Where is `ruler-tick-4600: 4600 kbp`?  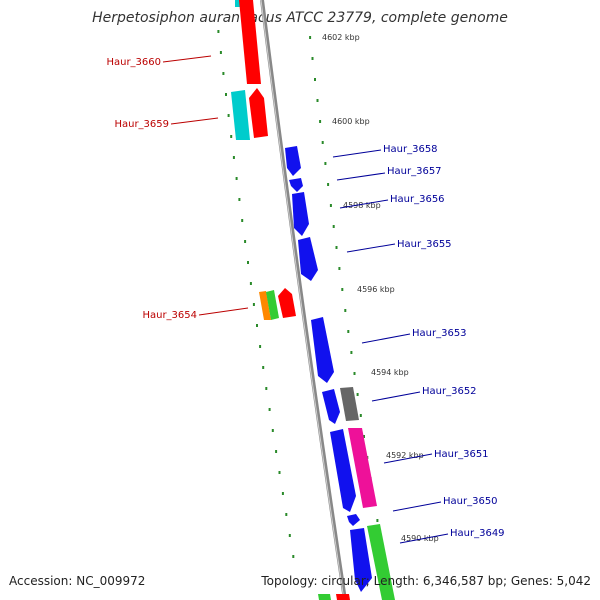
ruler-tick-4600: 4600 kbp is located at coordinates (351, 121).